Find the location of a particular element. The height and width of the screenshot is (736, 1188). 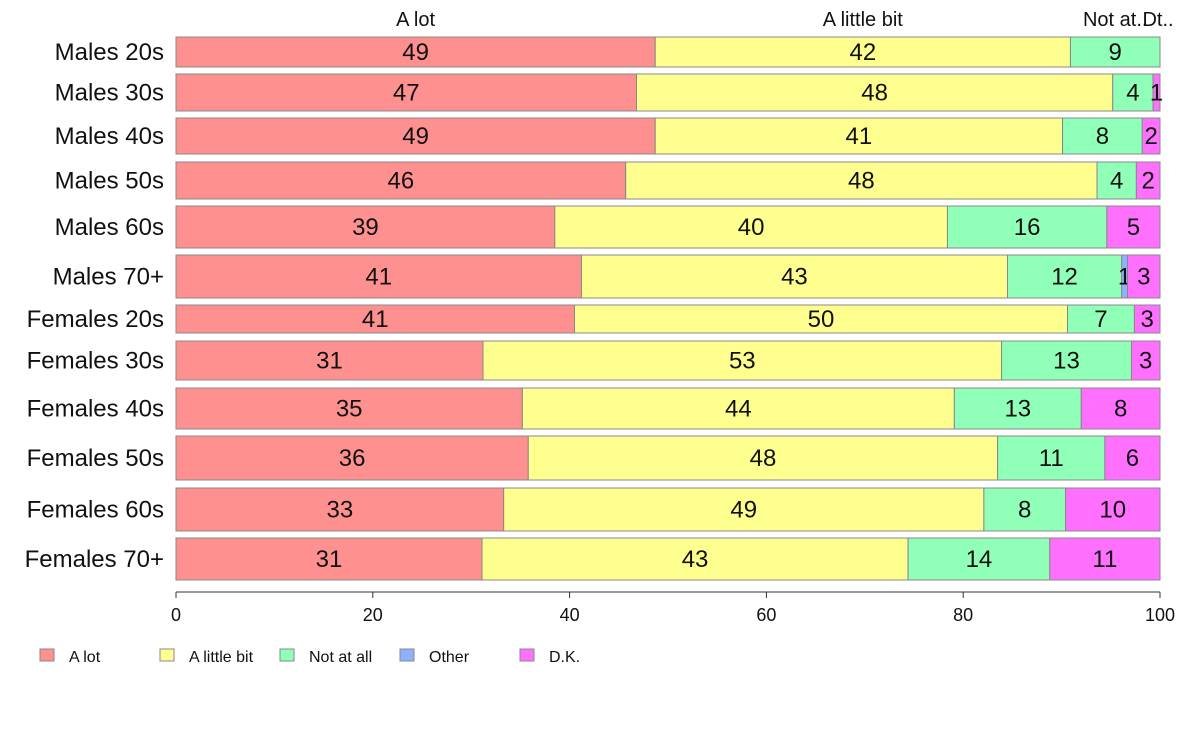

legend-label: A little bit is located at coordinates (221, 657).